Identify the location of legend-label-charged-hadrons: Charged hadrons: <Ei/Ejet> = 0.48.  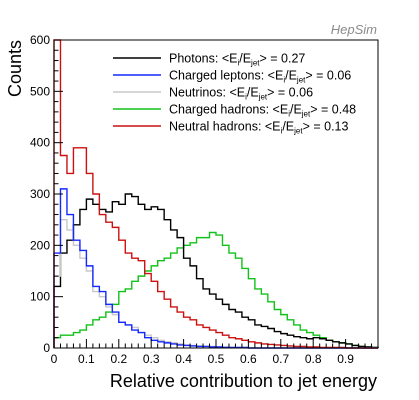
(262, 111).